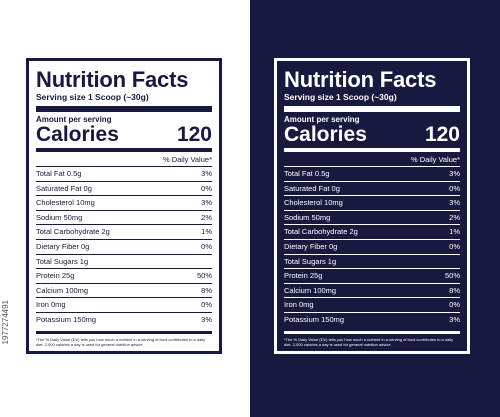 This screenshot has height=417, width=500. I want to click on stock-id-text: 1977274491, so click(5, 322).